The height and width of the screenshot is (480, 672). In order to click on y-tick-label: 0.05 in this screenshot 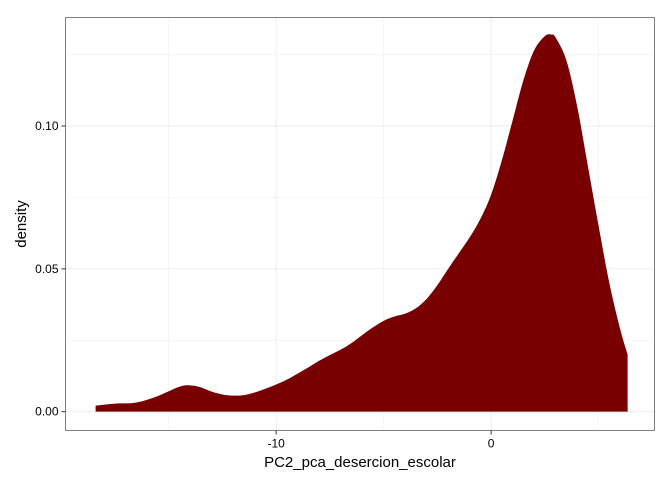, I will do `click(47, 269)`.